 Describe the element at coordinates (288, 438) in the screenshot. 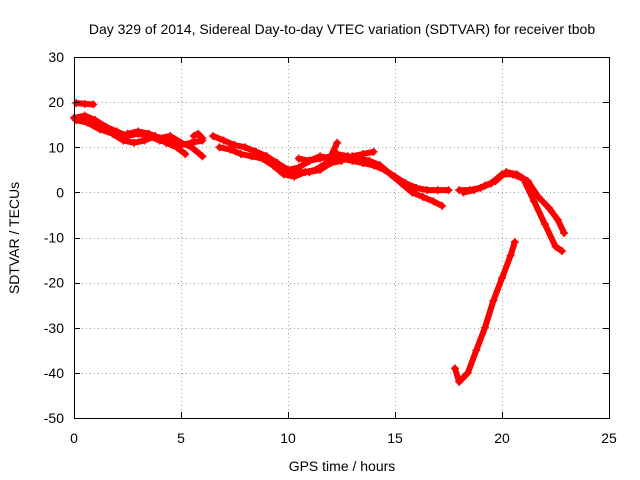

I see `x-tick-label: 10` at that location.